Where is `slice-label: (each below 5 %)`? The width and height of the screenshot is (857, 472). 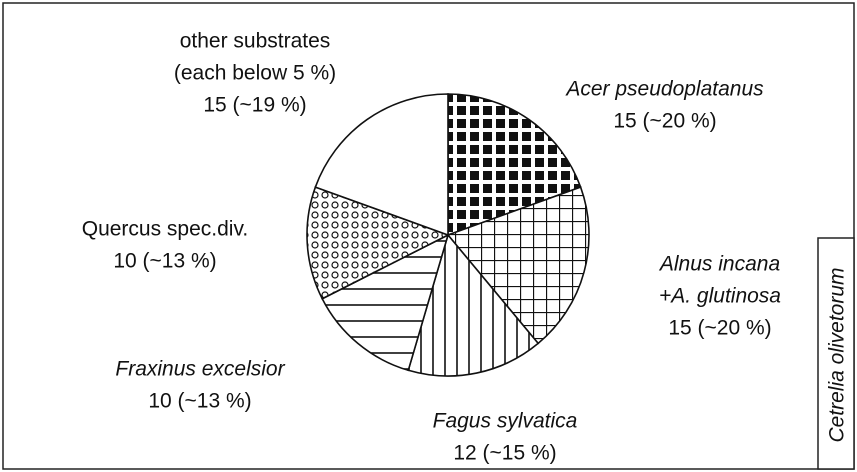 slice-label: (each below 5 %) is located at coordinates (255, 73).